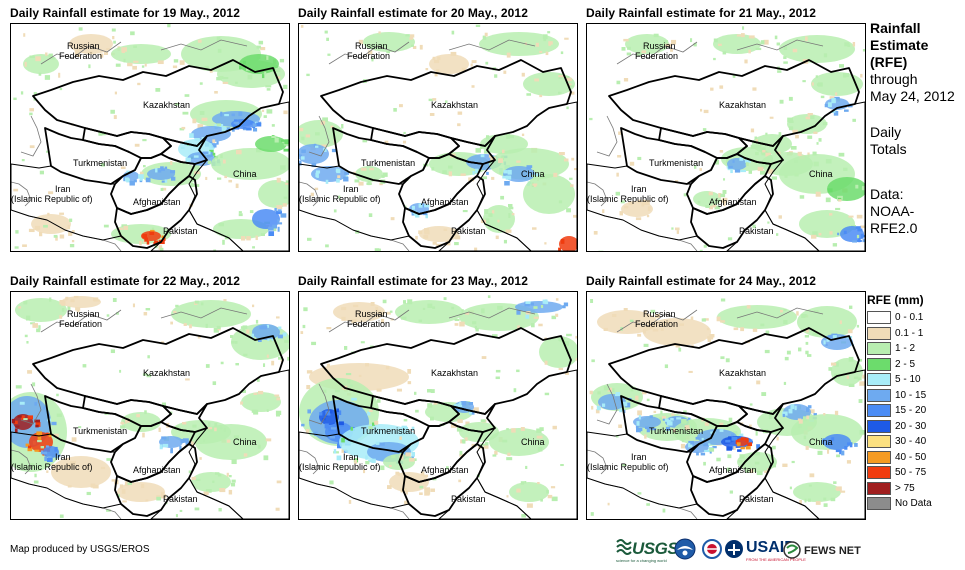 This screenshot has height=570, width=965. What do you see at coordinates (354, 470) in the screenshot?
I see `country-border-iran` at bounding box center [354, 470].